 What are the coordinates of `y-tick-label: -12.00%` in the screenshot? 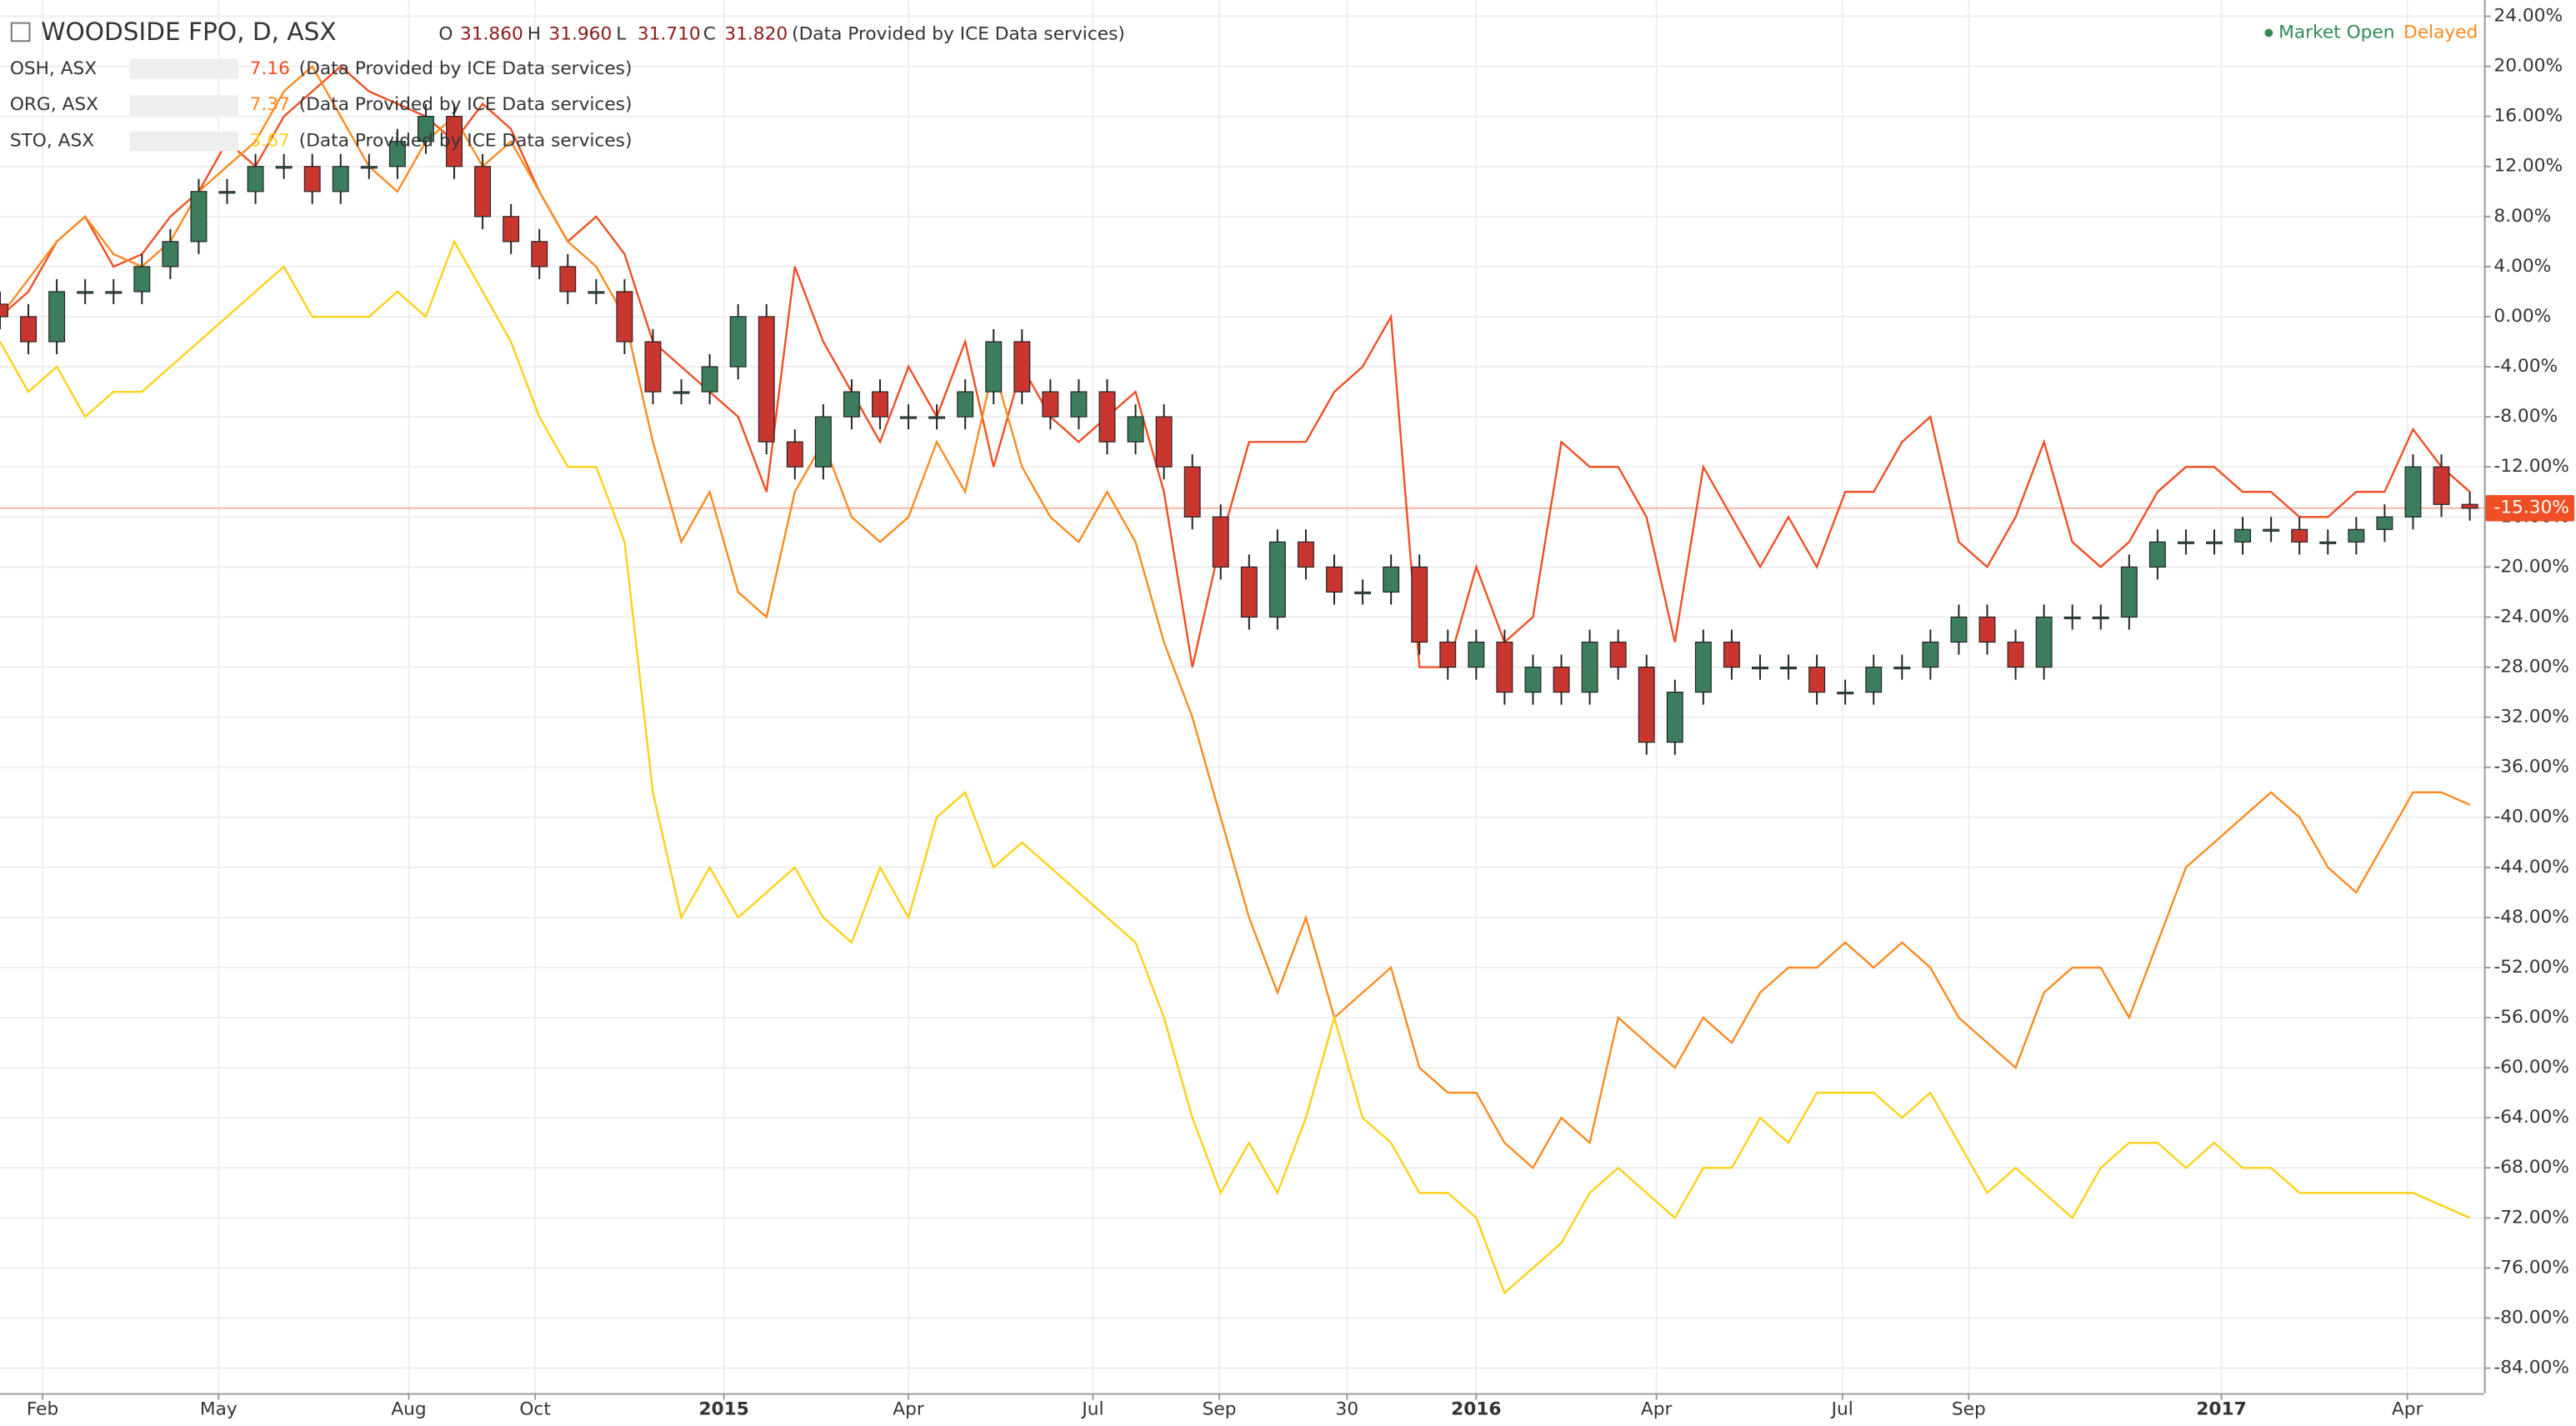 It's located at (2530, 466).